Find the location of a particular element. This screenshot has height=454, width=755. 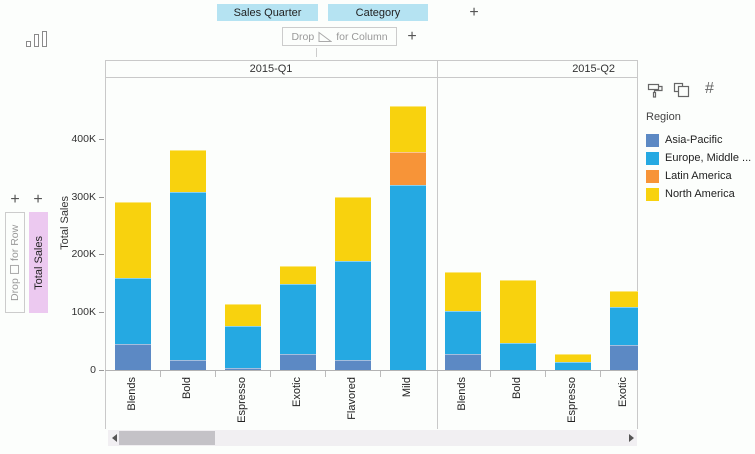

panel-header-q1: 2015-Q1 is located at coordinates (271, 69).